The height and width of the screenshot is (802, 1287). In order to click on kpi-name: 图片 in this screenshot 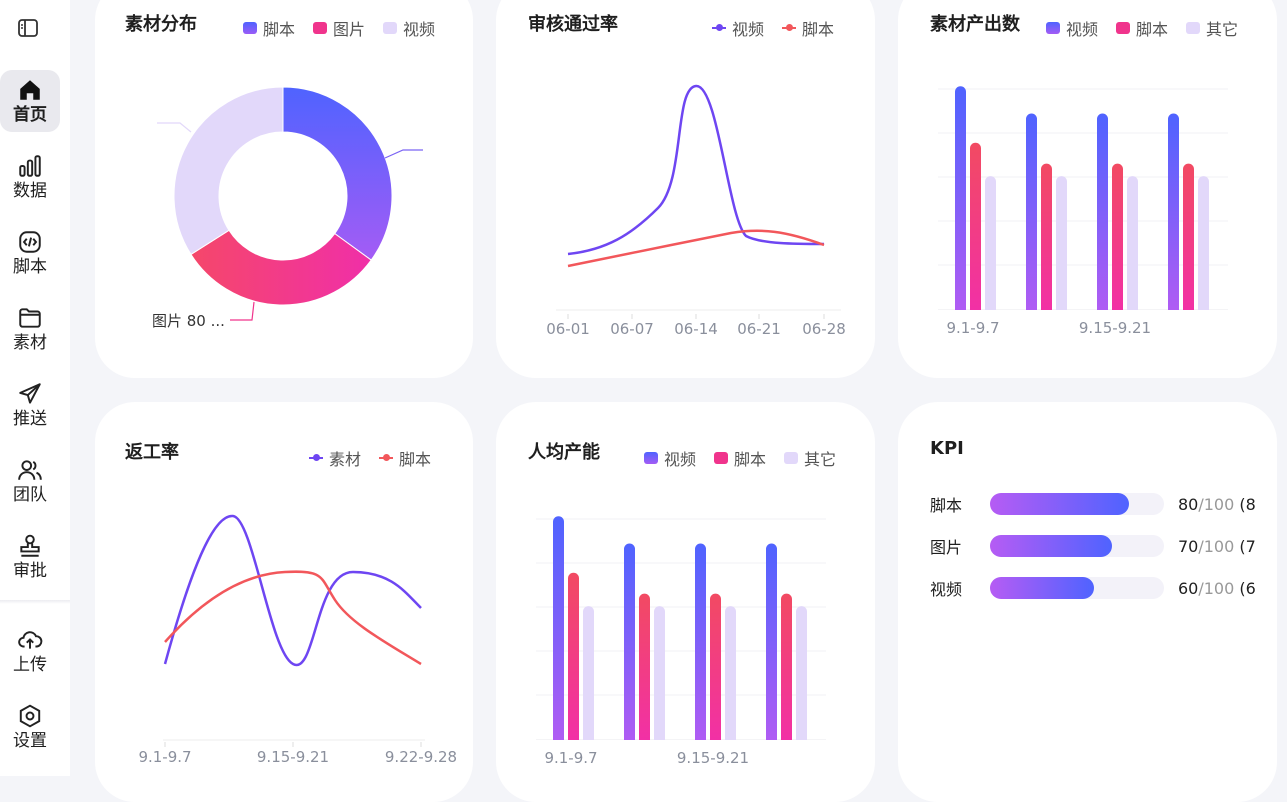, I will do `click(946, 547)`.